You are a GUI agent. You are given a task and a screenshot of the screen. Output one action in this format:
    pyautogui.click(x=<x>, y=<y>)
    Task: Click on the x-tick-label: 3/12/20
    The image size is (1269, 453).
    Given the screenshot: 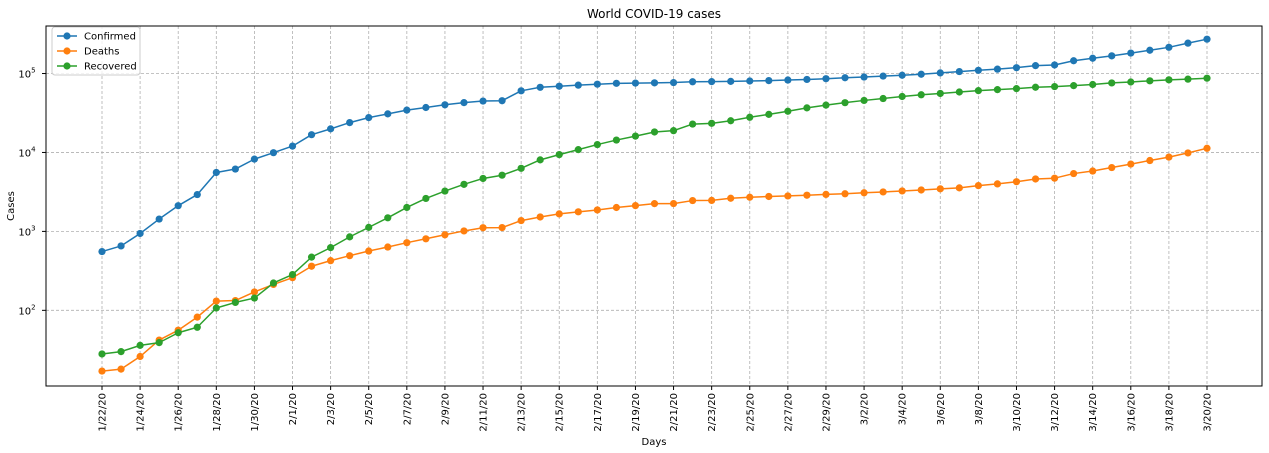 What is the action you would take?
    pyautogui.click(x=1055, y=412)
    